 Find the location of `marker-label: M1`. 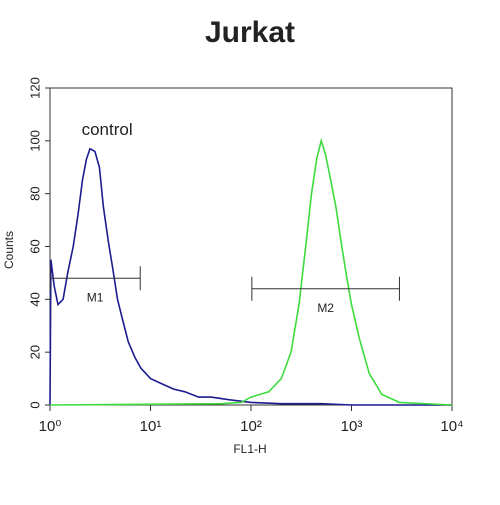

marker-label: M1 is located at coordinates (95, 297).